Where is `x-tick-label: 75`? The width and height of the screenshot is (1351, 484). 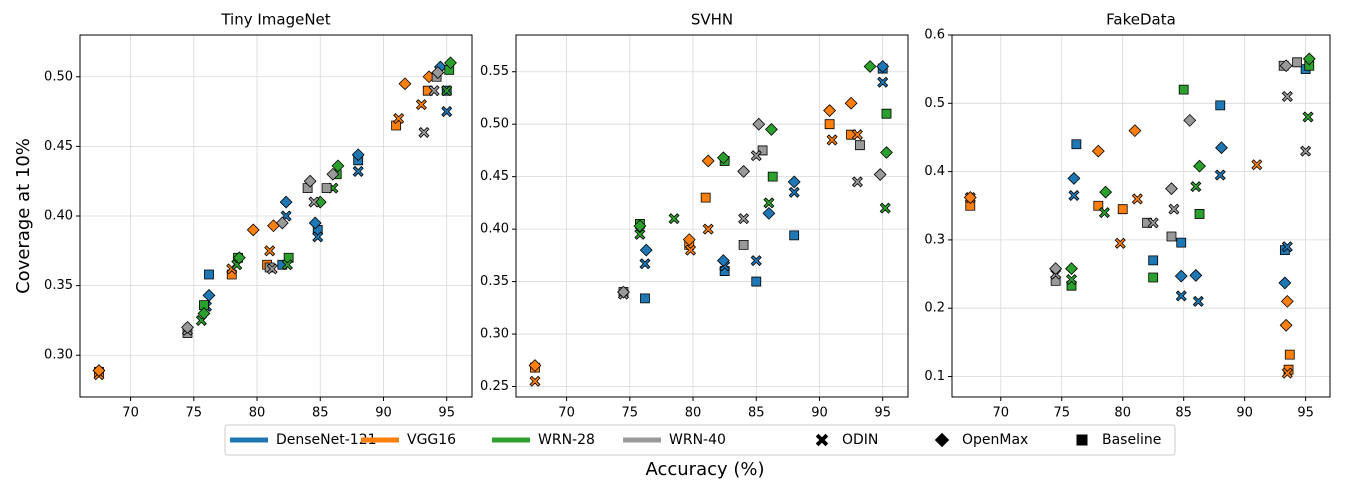
x-tick-label: 75 is located at coordinates (630, 413).